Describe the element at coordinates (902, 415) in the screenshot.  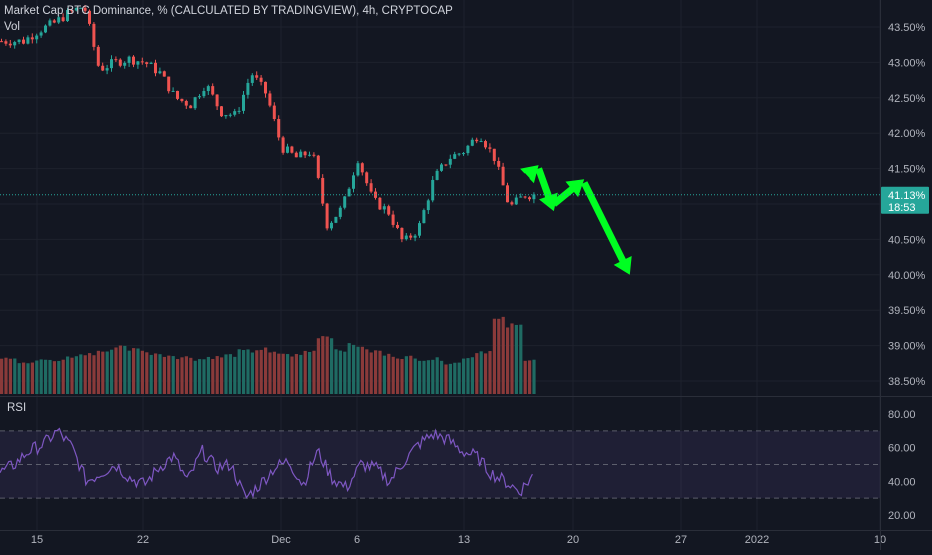
I see `rsi-tick-label: 80.00` at that location.